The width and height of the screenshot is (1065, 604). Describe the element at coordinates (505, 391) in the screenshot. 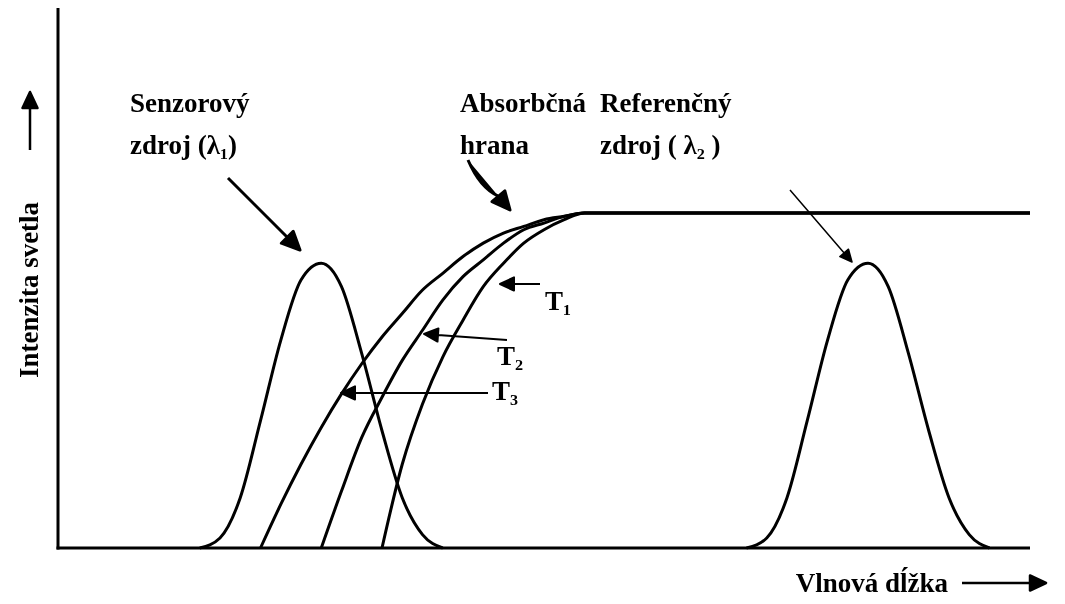

I see `annotation: T₃` at that location.